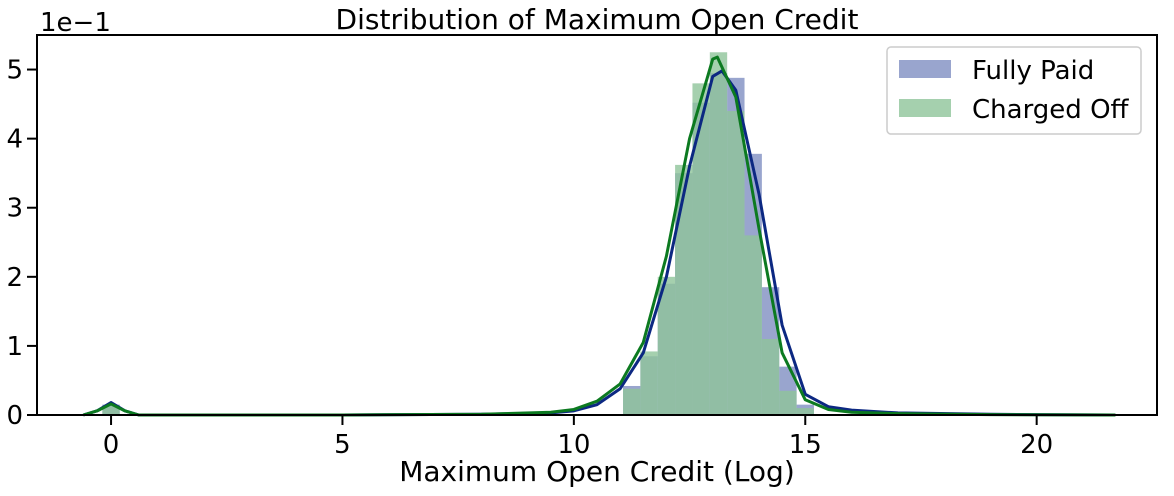 The height and width of the screenshot is (496, 1174). I want to click on y-tick-label: 5, so click(14, 71).